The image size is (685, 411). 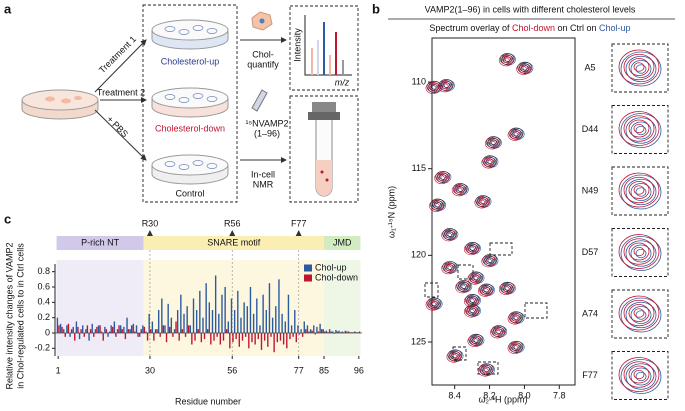 I want to click on ms-spectrum, so click(x=328, y=45).